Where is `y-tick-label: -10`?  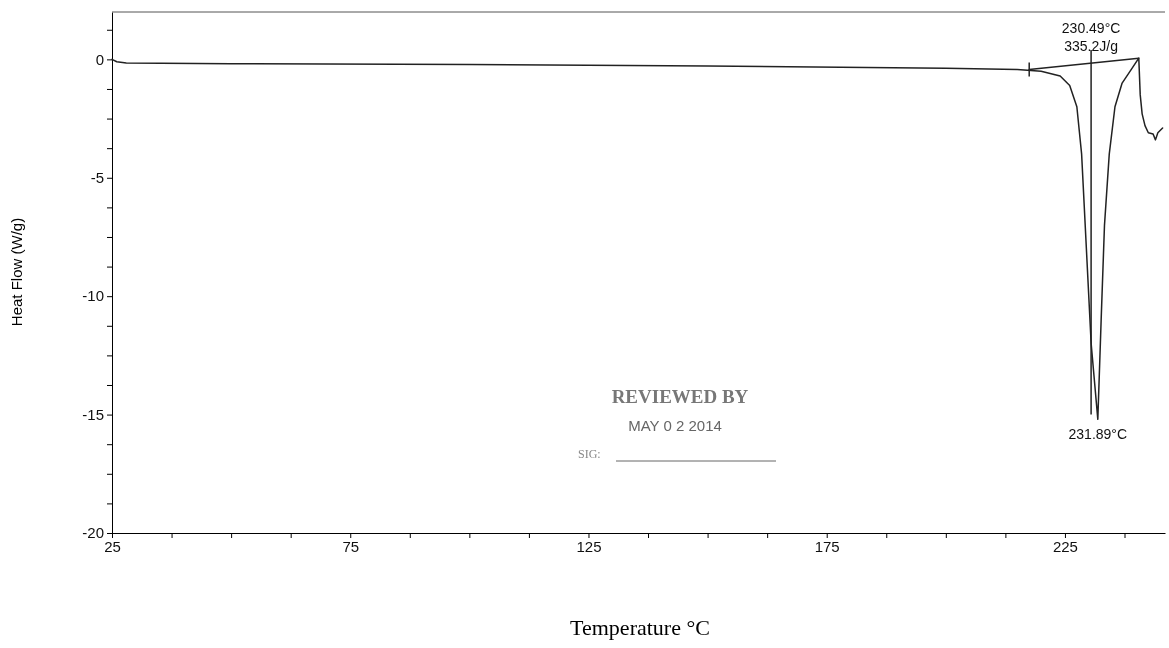 y-tick-label: -10 is located at coordinates (93, 296).